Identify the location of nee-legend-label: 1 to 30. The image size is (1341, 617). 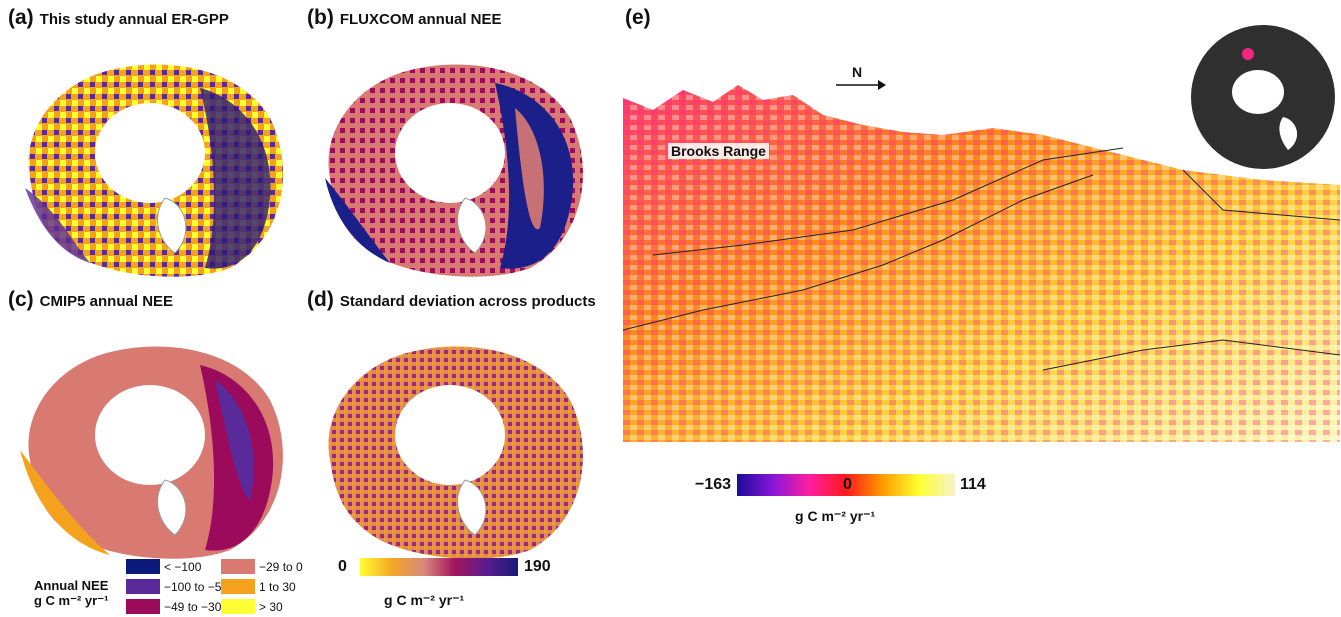
(277, 587).